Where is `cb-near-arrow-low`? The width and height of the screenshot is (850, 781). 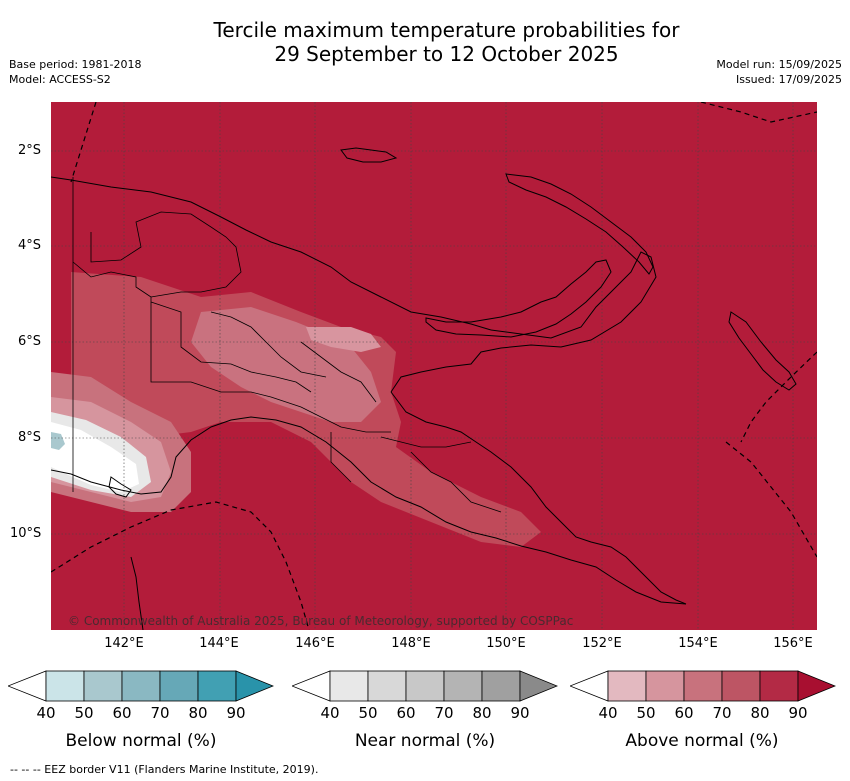 cb-near-arrow-low is located at coordinates (311, 686).